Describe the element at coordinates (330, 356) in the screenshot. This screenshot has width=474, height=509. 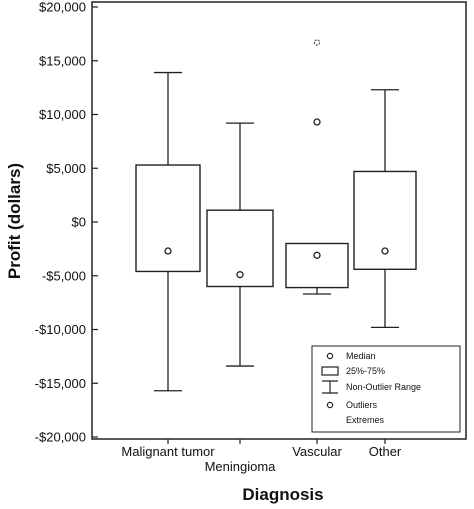
I see `legend-median-marker` at that location.